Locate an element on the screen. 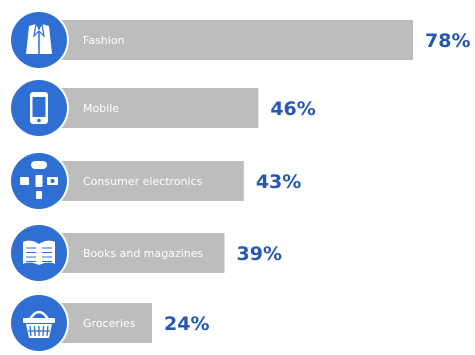 The image size is (475, 355). category-label: Groceries is located at coordinates (109, 323).